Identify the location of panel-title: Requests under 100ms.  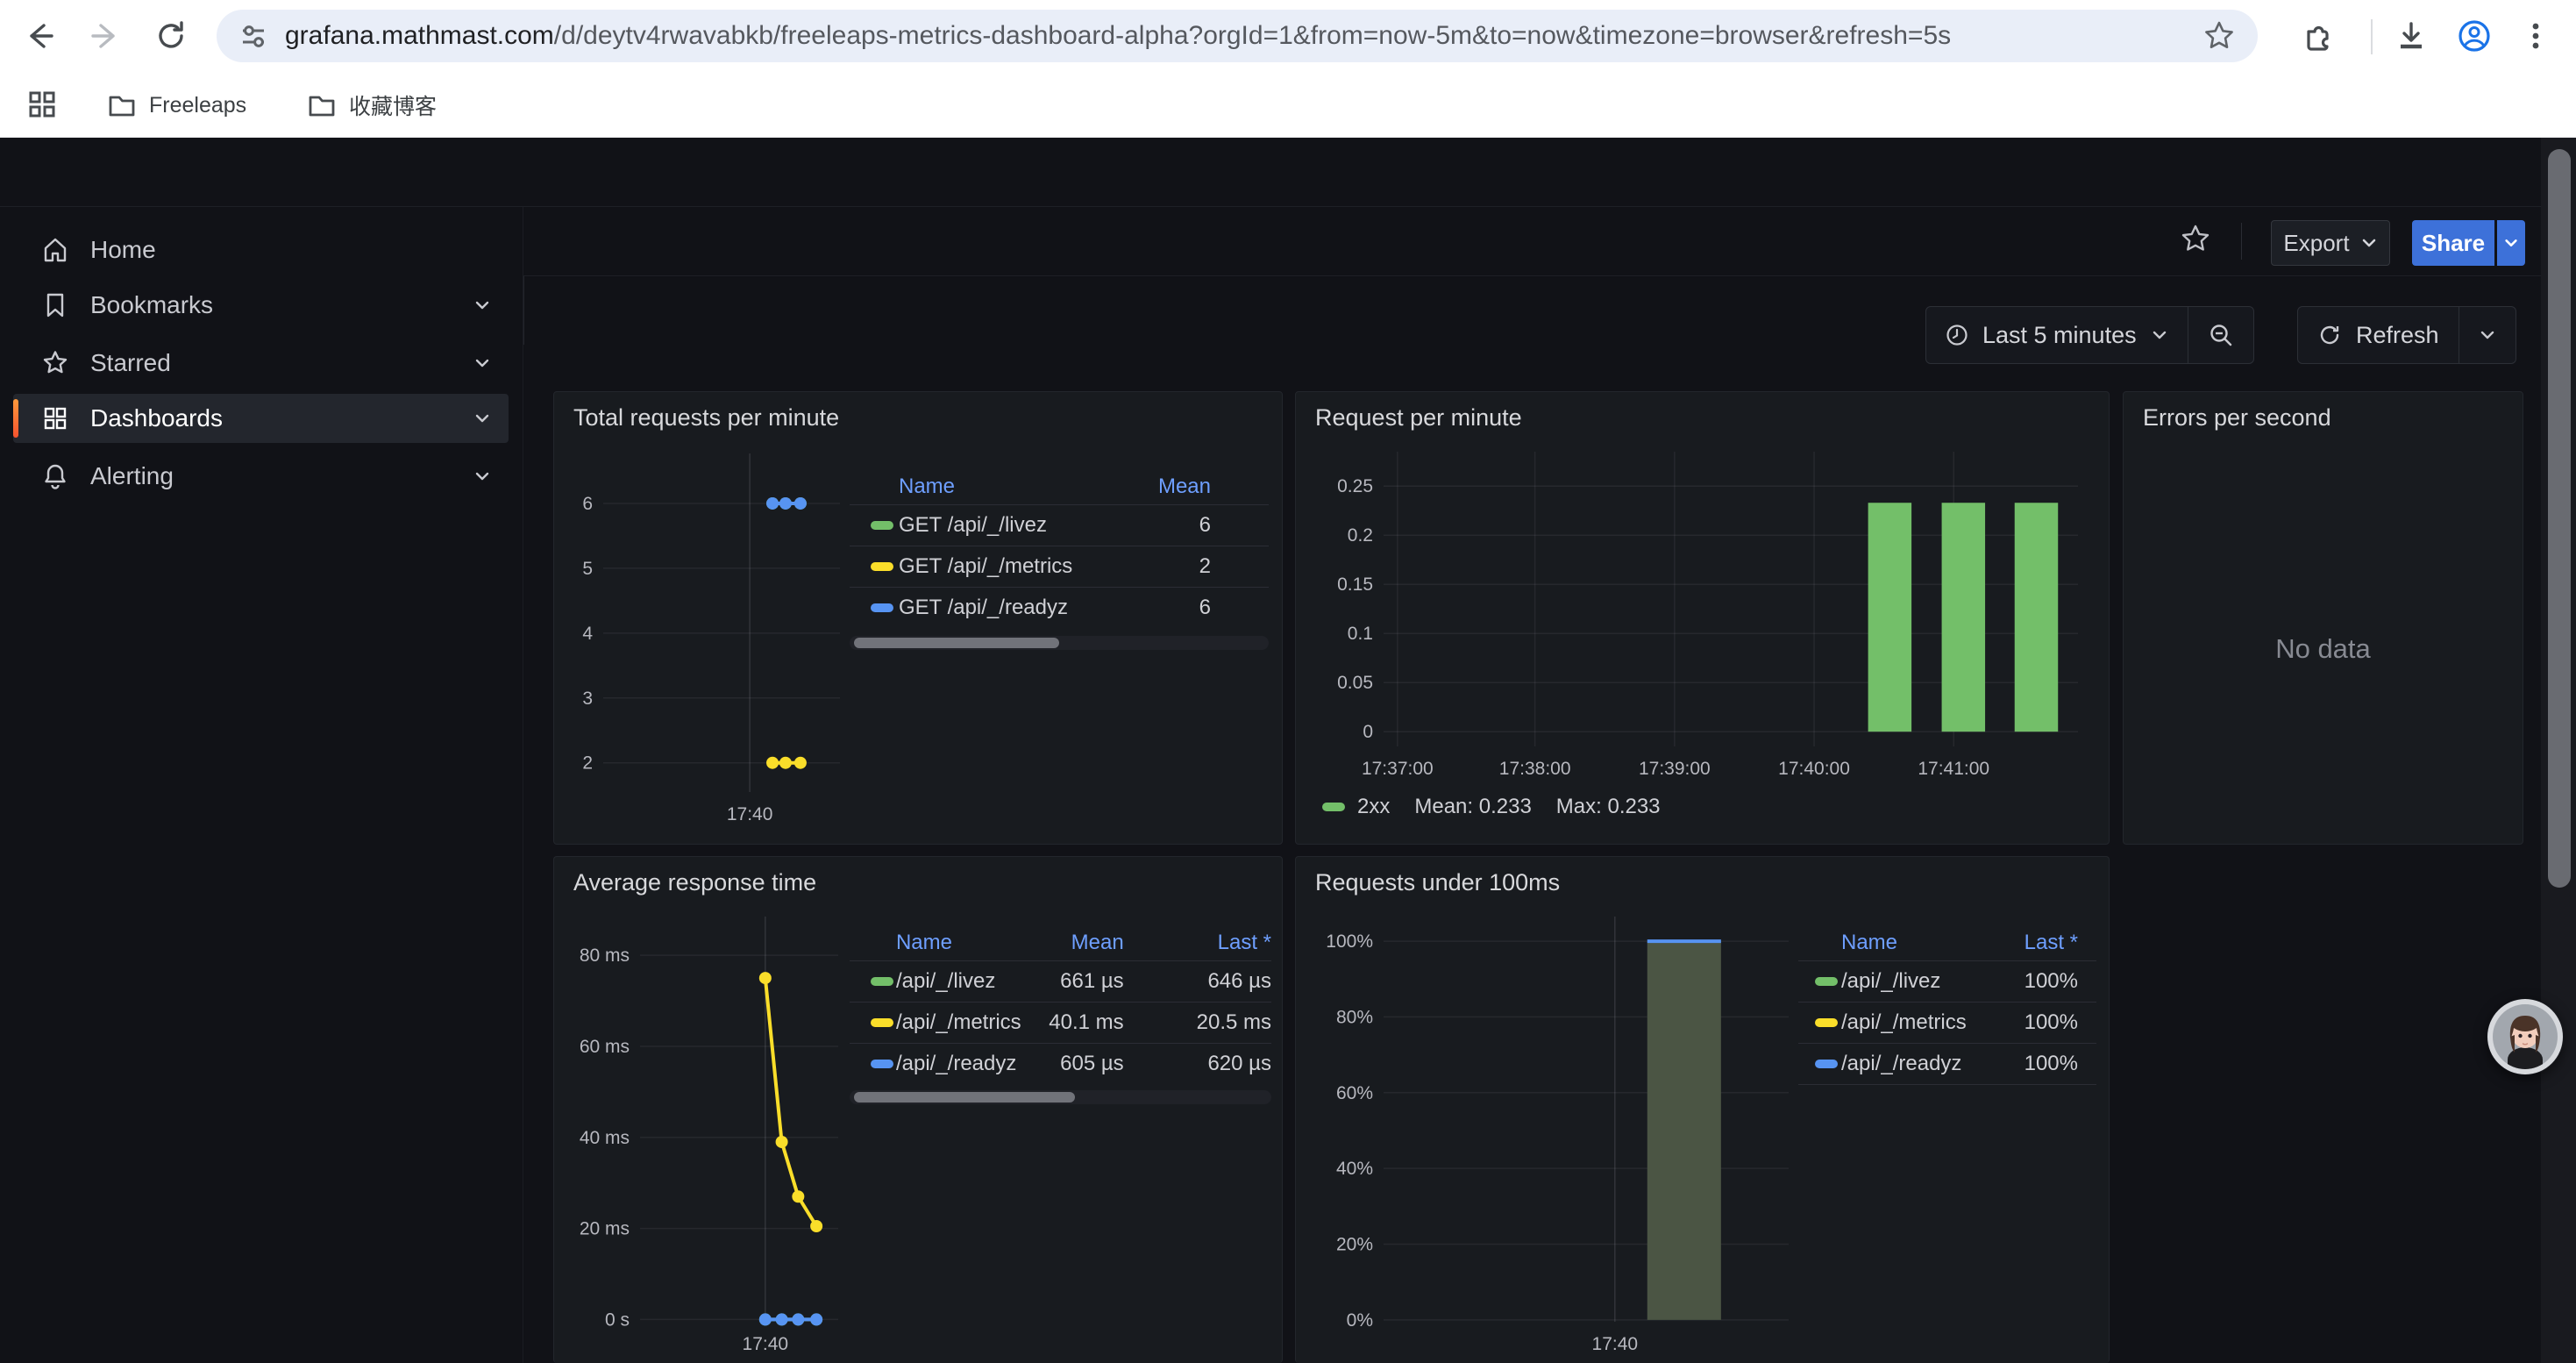
(1438, 882).